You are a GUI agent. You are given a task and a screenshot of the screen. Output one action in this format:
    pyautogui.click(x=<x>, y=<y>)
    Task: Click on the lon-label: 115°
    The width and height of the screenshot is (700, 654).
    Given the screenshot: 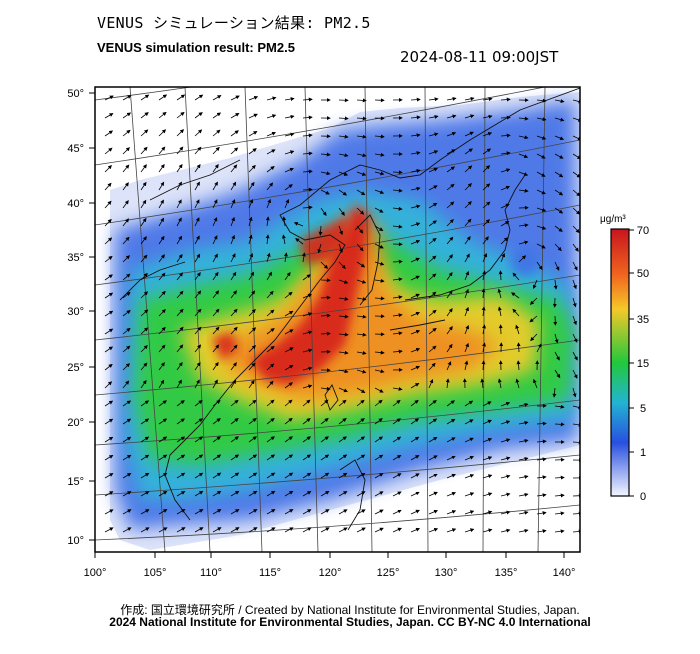 What is the action you would take?
    pyautogui.click(x=270, y=573)
    